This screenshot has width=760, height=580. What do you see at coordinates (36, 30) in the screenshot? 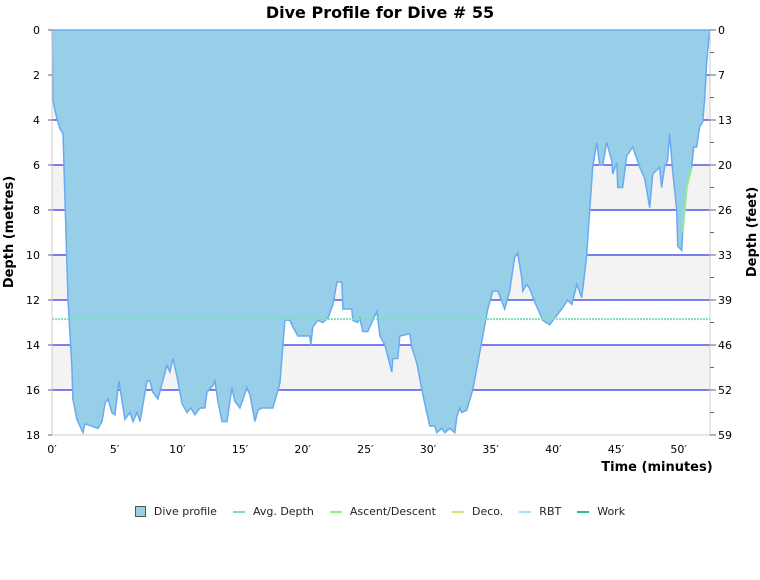
I see `y-tick-label: 0` at bounding box center [36, 30].